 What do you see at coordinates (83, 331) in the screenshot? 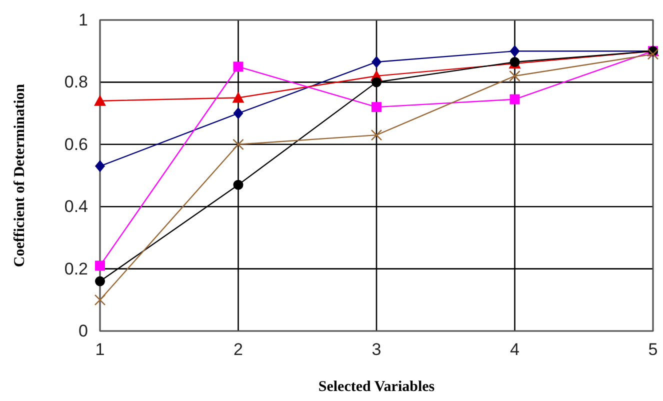
I see `y-tick-label: 0` at bounding box center [83, 331].